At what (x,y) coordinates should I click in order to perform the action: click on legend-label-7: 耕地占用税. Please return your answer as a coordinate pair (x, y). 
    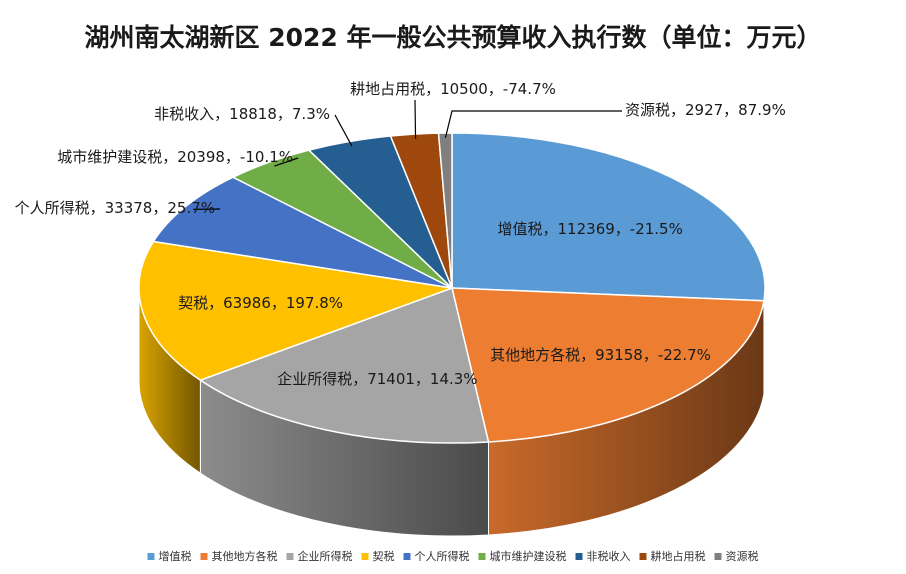
    Looking at the image, I should click on (678, 556).